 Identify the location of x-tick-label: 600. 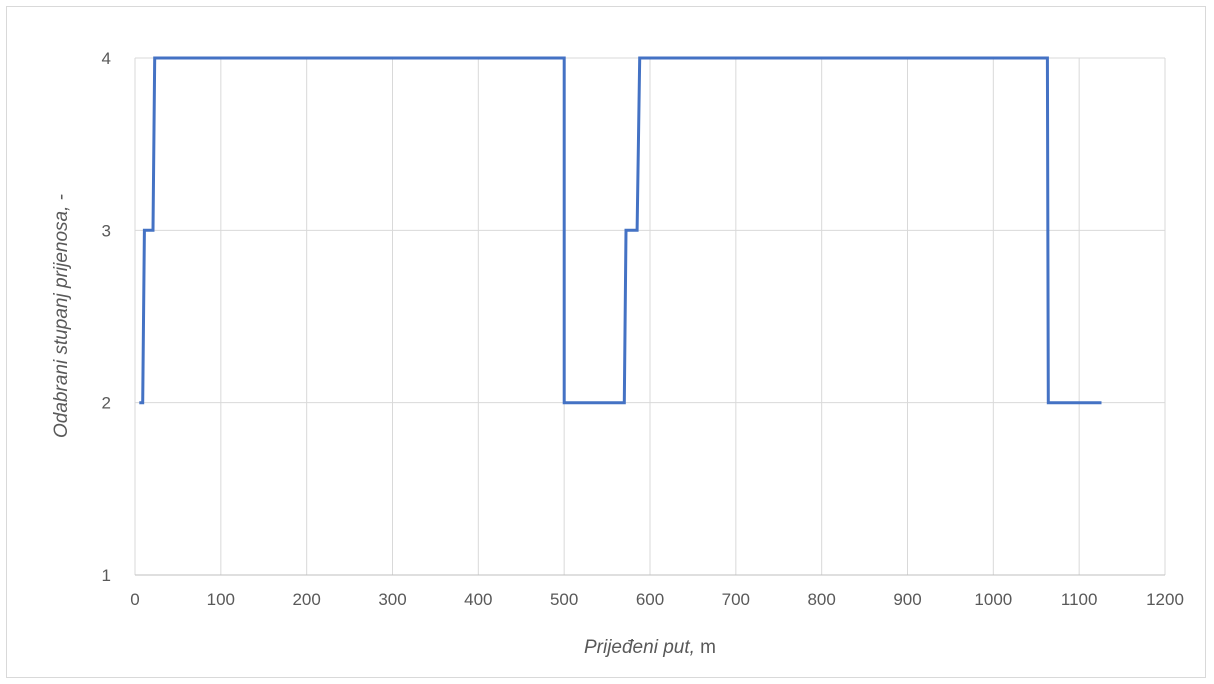
(650, 599).